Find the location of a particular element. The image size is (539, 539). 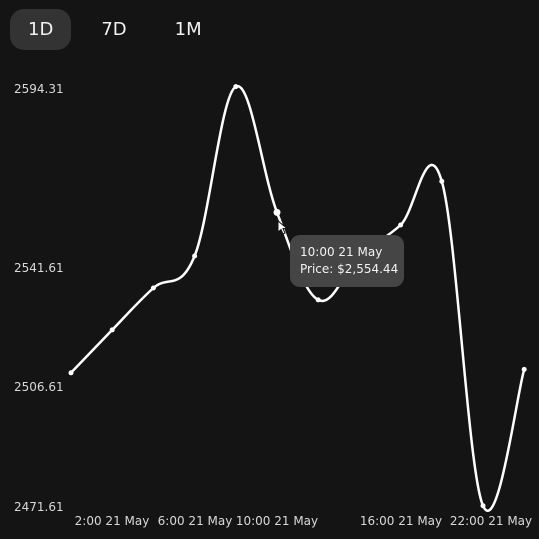

x-tick-label: 6:00 21 May is located at coordinates (195, 521).